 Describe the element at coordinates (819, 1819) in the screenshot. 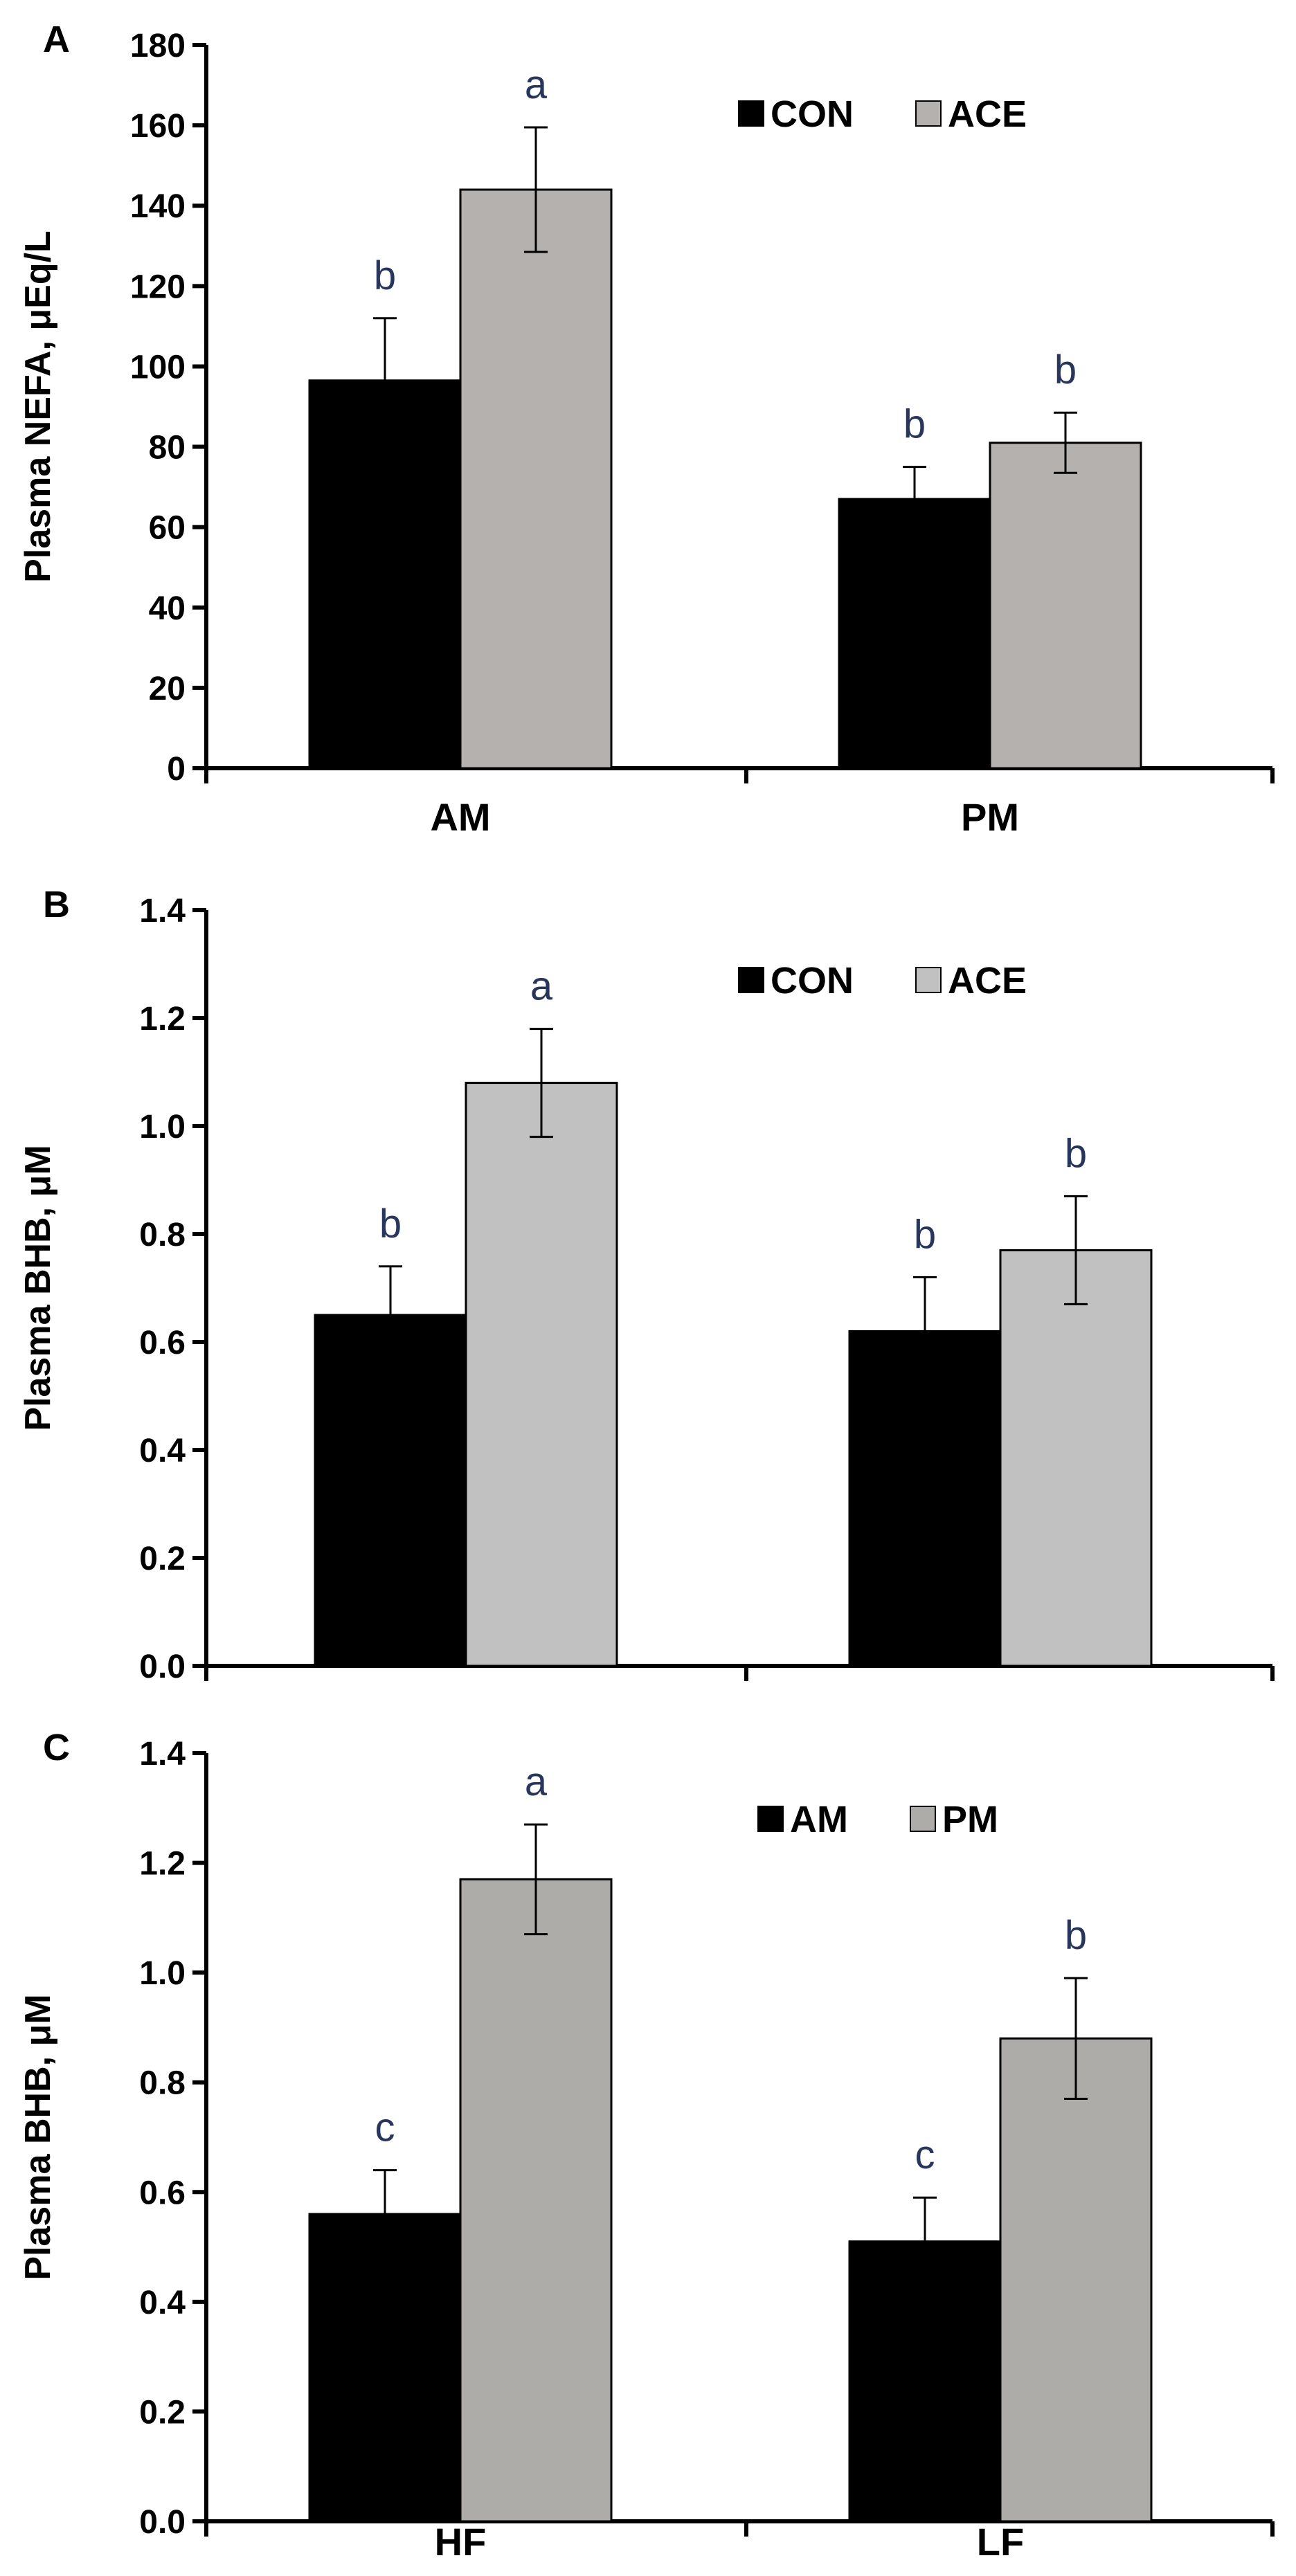

I see `legend-label-am: AM` at that location.